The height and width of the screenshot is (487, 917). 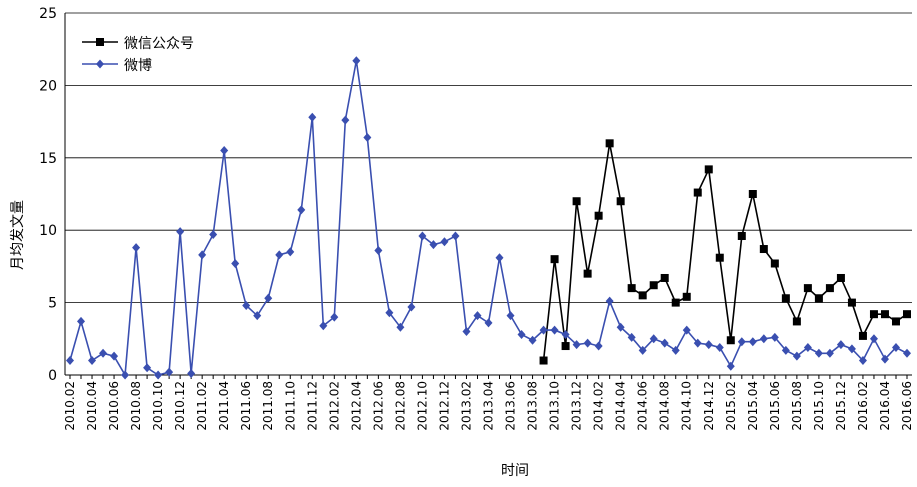 What do you see at coordinates (18, 235) in the screenshot?
I see `y-axis-label: 月均发文量` at bounding box center [18, 235].